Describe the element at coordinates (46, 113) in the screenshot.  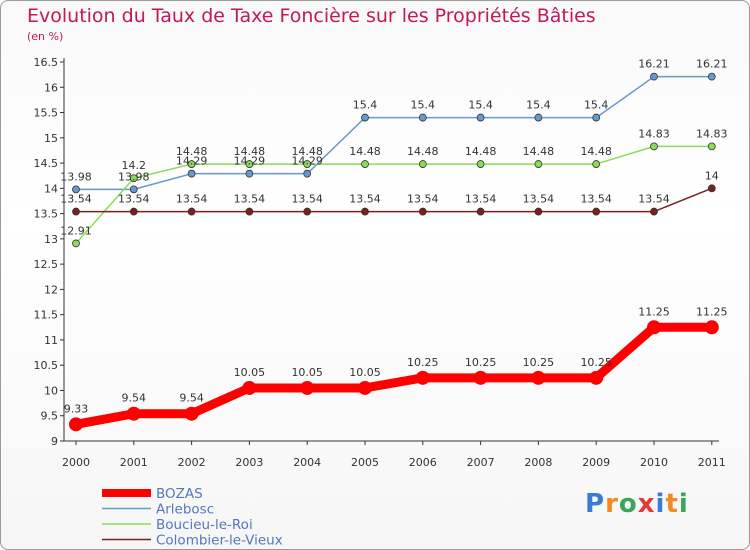
I see `y-tick-label: 15.5` at that location.